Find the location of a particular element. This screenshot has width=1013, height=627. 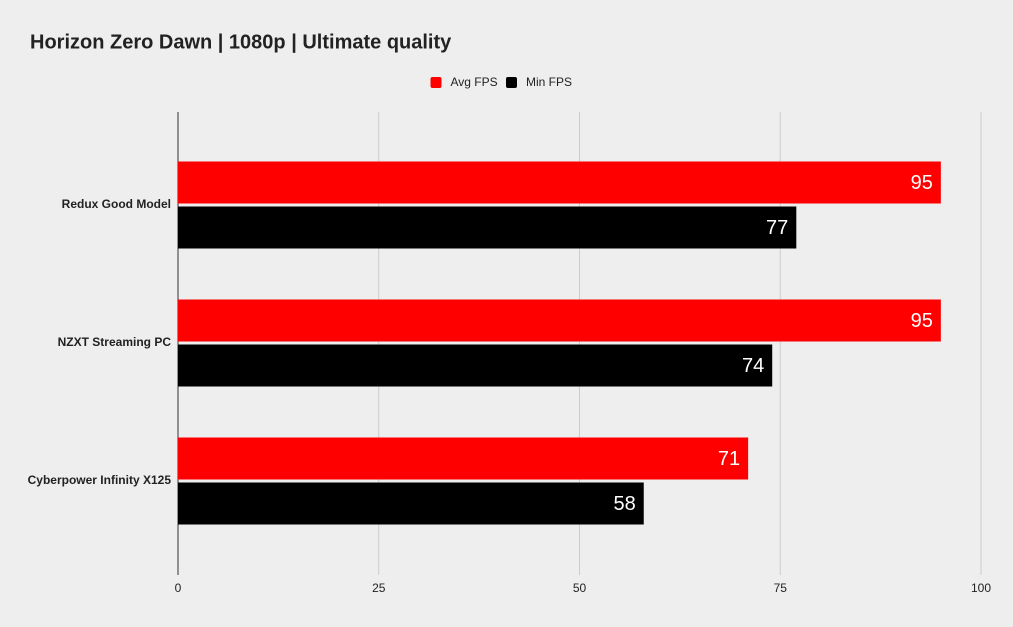

value-label: 71 is located at coordinates (729, 459).